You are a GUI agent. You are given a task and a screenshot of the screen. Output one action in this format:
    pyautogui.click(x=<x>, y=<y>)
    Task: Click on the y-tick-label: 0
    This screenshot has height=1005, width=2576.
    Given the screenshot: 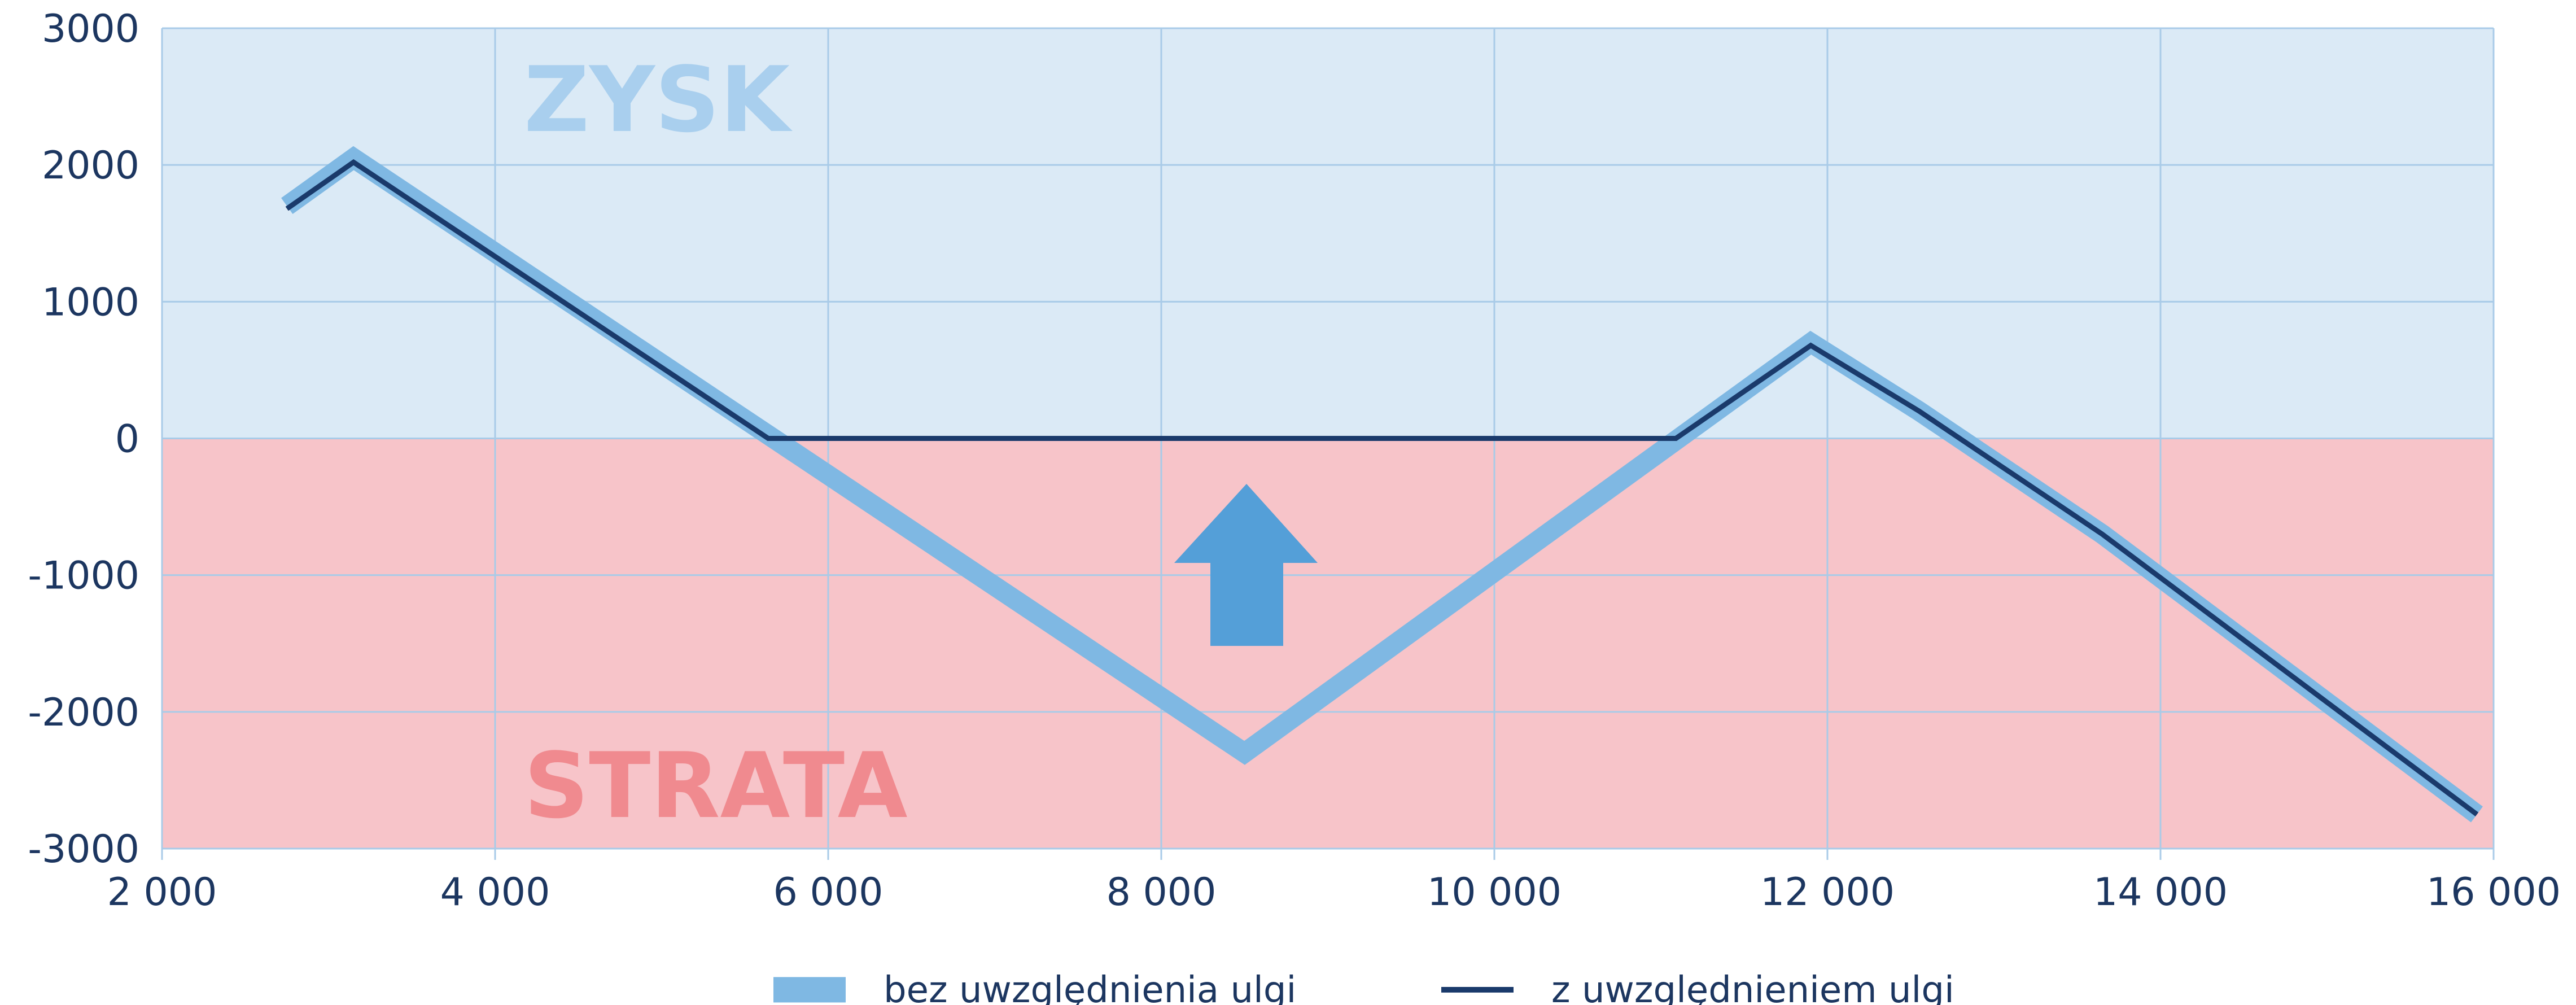 What is the action you would take?
    pyautogui.click(x=127, y=439)
    